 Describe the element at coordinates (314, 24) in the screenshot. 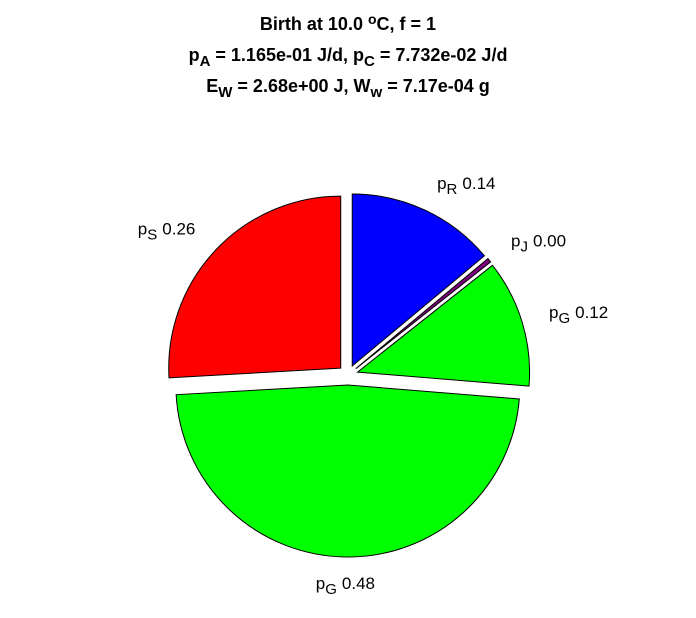

I see `title-text: Birth at 10.0` at that location.